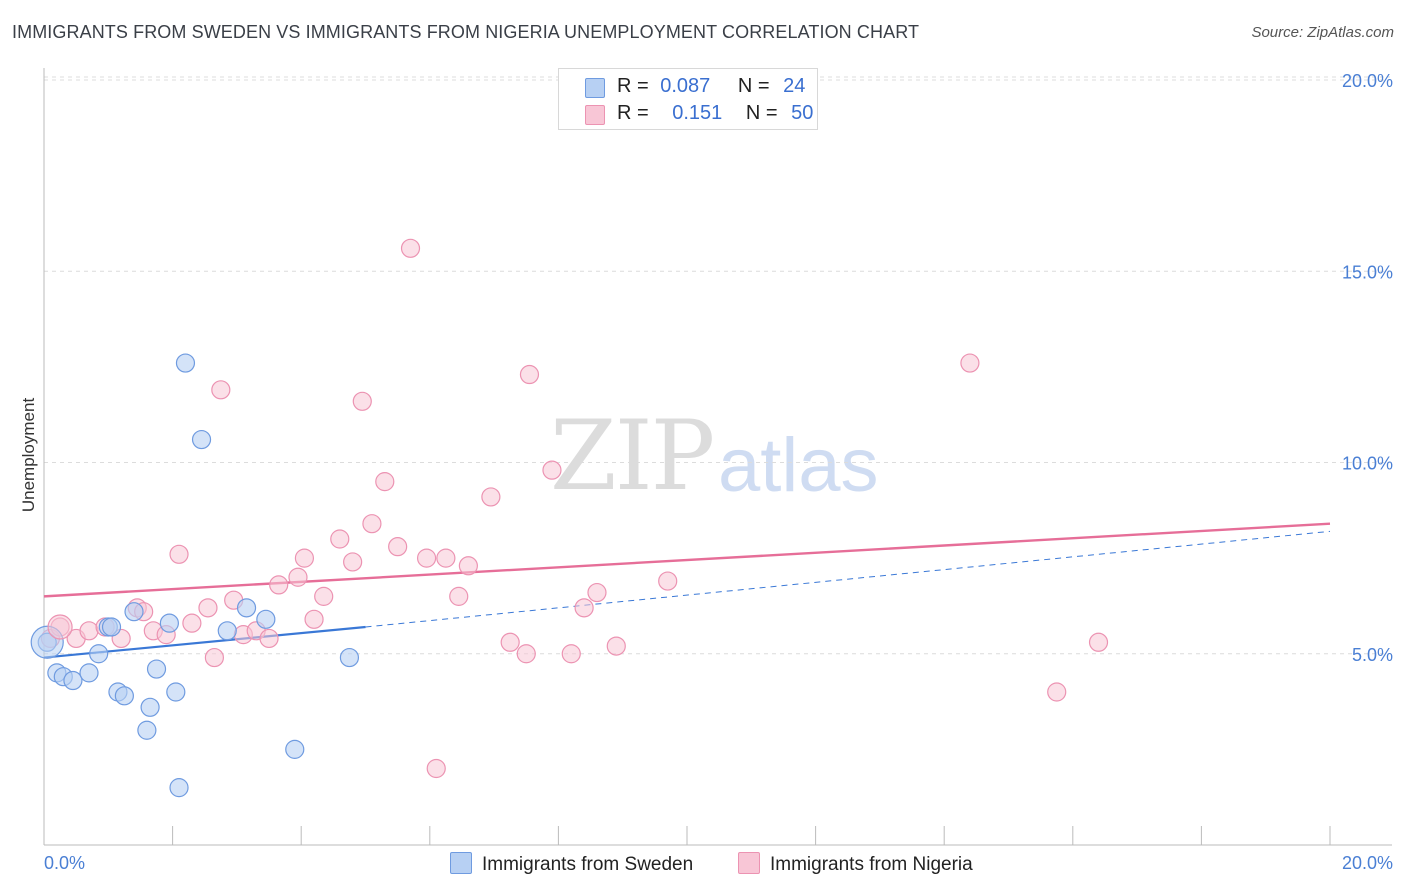 The image size is (1406, 892). Describe the element at coordinates (60, 627) in the screenshot. I see `point-nigeria-cluster` at that location.